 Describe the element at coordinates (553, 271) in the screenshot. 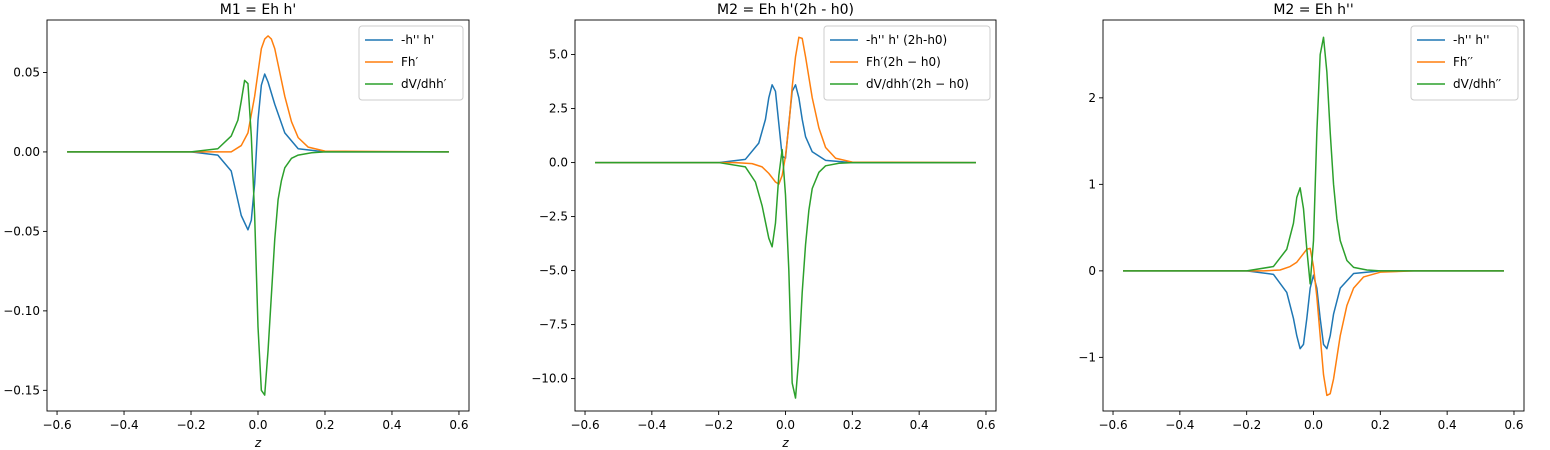

I see `y-tick-label: −5.0` at that location.